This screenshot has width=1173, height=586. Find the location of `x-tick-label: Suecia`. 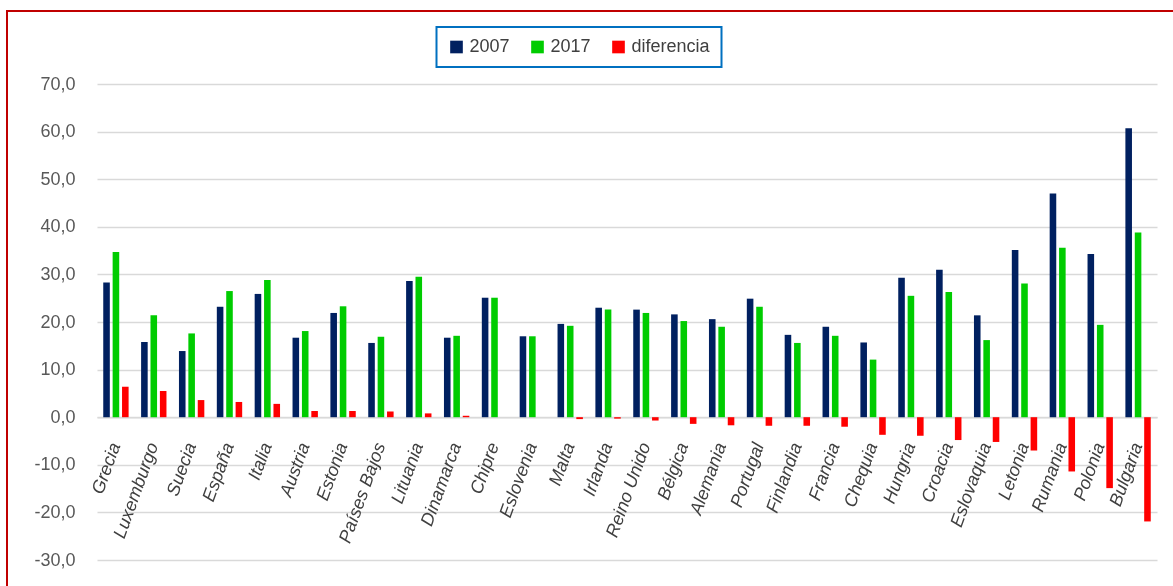

x-tick-label: Suecia is located at coordinates (181, 469).